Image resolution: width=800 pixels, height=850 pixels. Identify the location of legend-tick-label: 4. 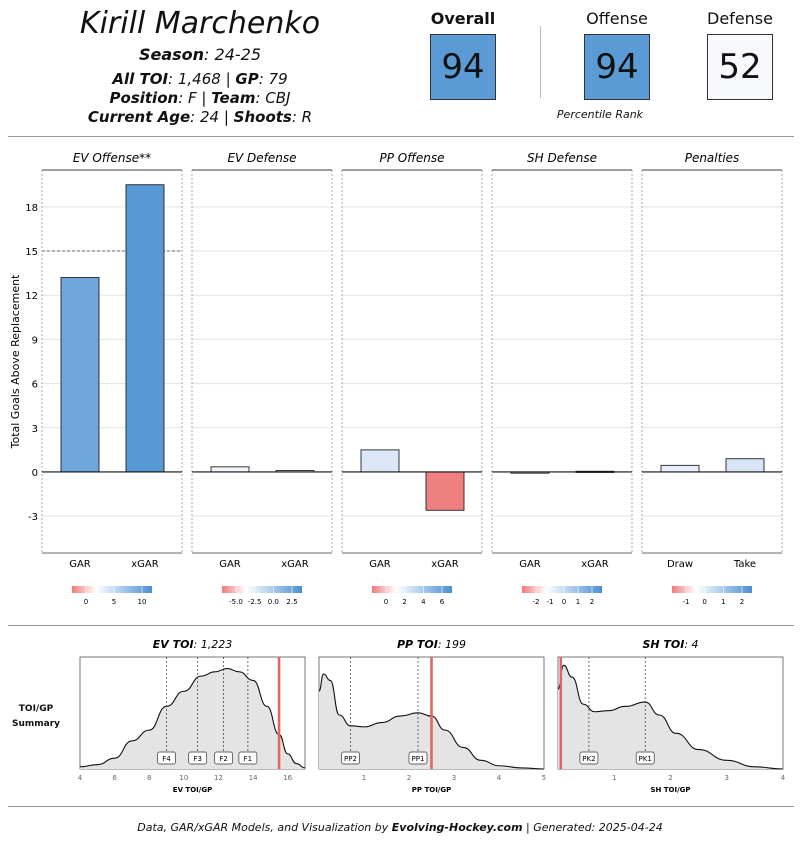
(423, 602).